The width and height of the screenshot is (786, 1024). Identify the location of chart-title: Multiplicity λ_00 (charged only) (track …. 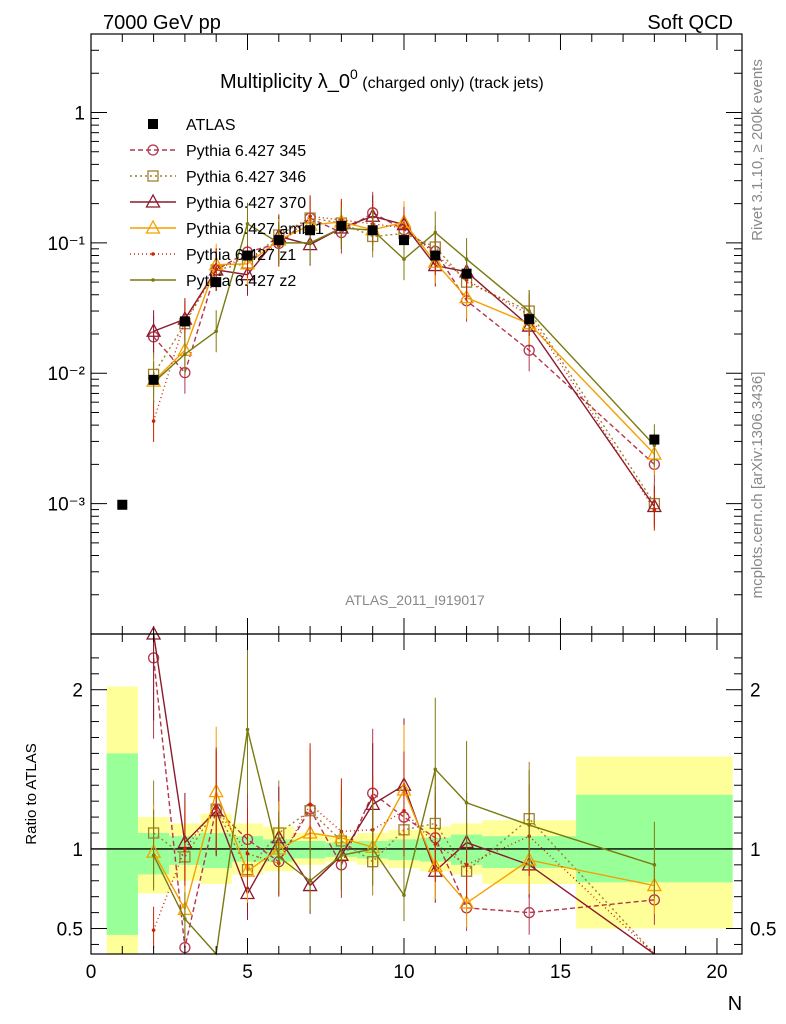
(382, 79).